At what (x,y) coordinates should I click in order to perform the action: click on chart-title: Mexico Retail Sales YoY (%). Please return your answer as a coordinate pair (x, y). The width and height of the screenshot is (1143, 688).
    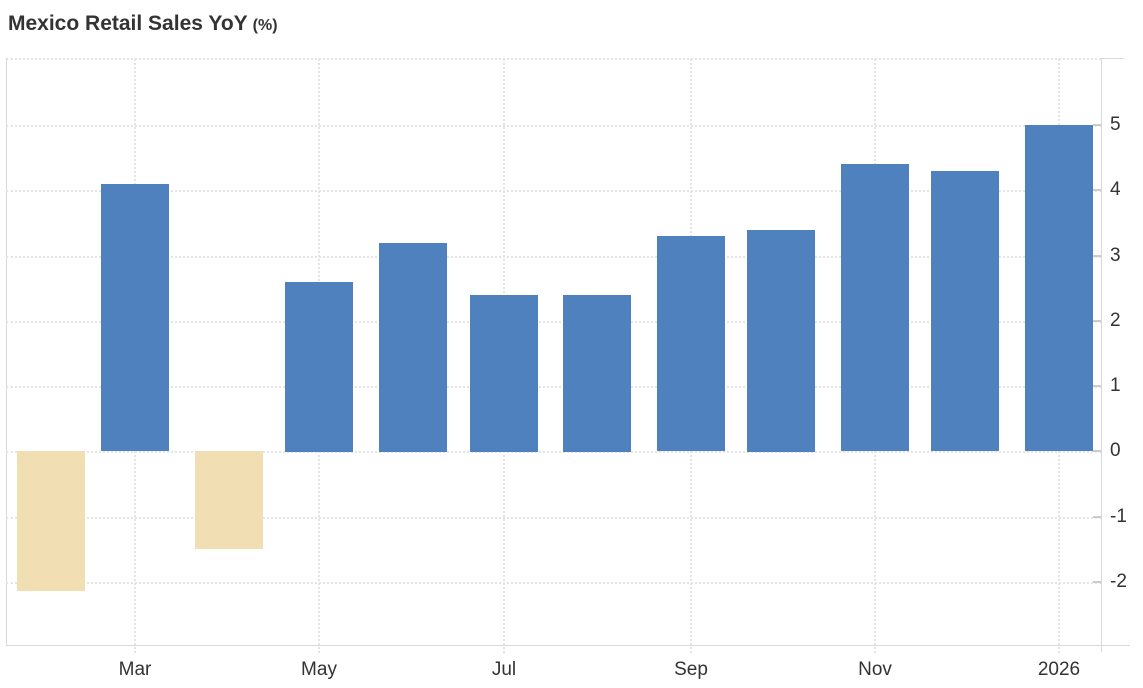
    Looking at the image, I should click on (143, 24).